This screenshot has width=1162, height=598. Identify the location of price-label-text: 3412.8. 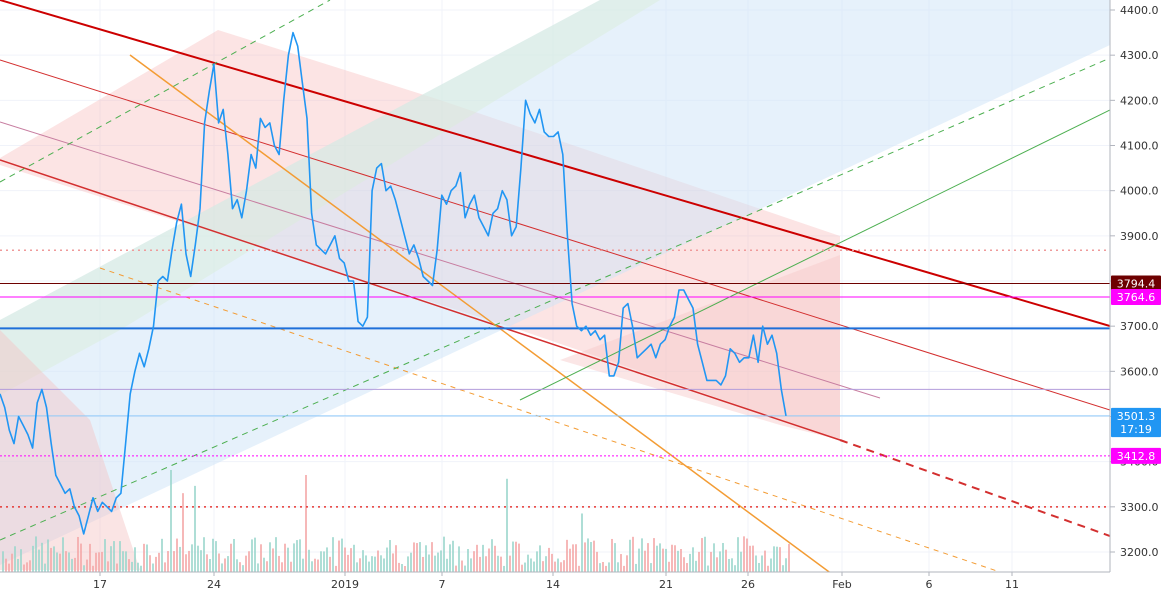
(1136, 456).